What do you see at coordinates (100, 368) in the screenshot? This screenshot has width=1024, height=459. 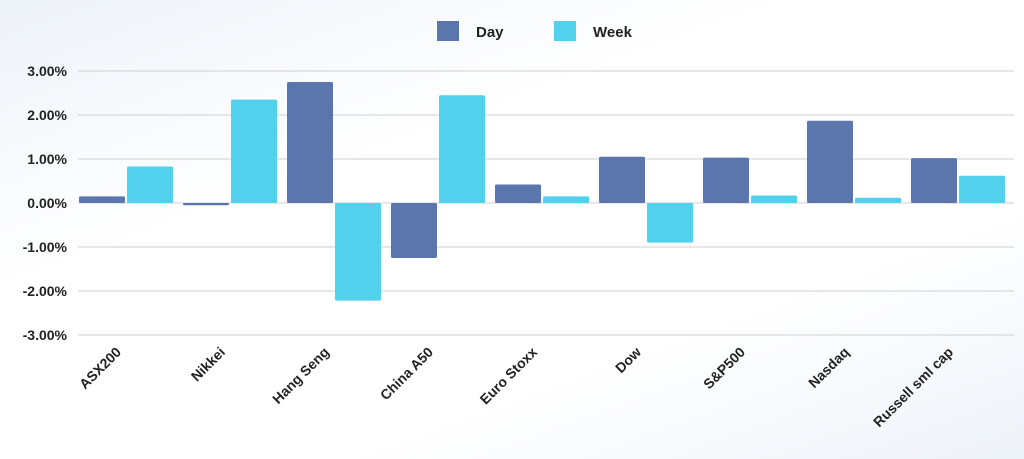 I see `x-category-label: ASX200` at bounding box center [100, 368].